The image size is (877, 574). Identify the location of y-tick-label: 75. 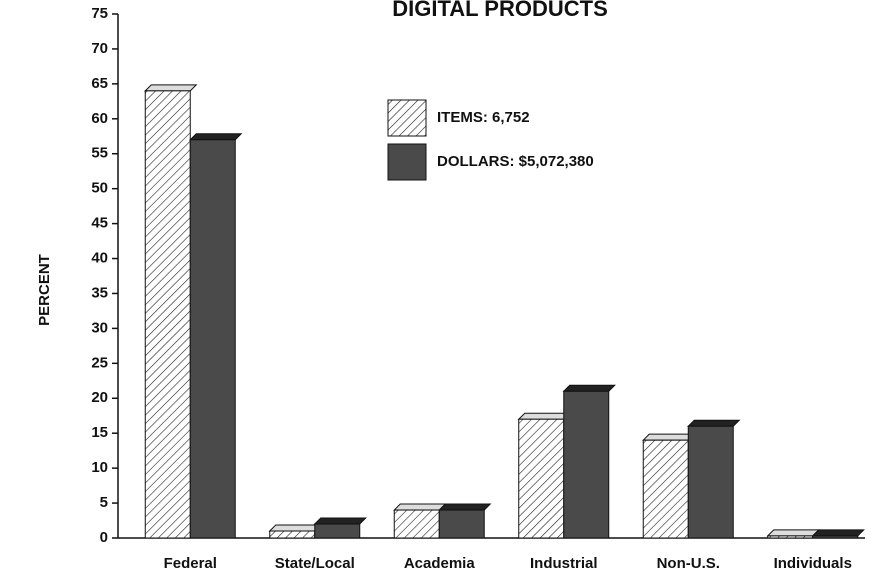
(99, 13).